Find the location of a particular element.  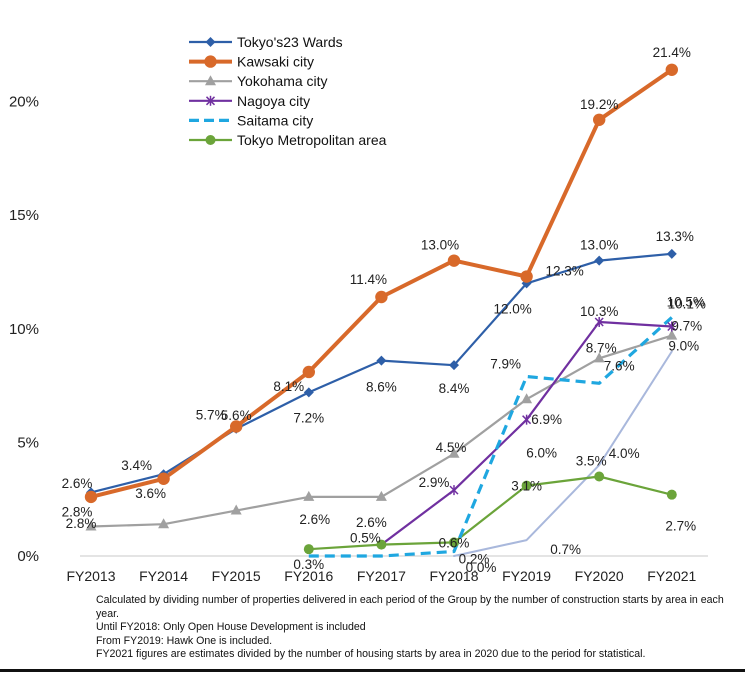

data-label-tokyo-s23-wards: 2.8% is located at coordinates (77, 511).